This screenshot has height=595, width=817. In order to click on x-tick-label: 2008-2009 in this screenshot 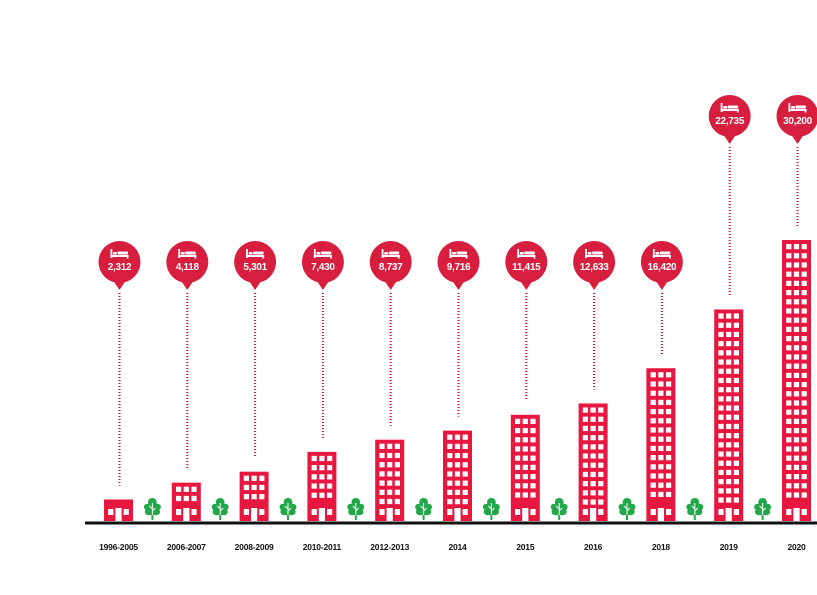, I will do `click(254, 547)`.